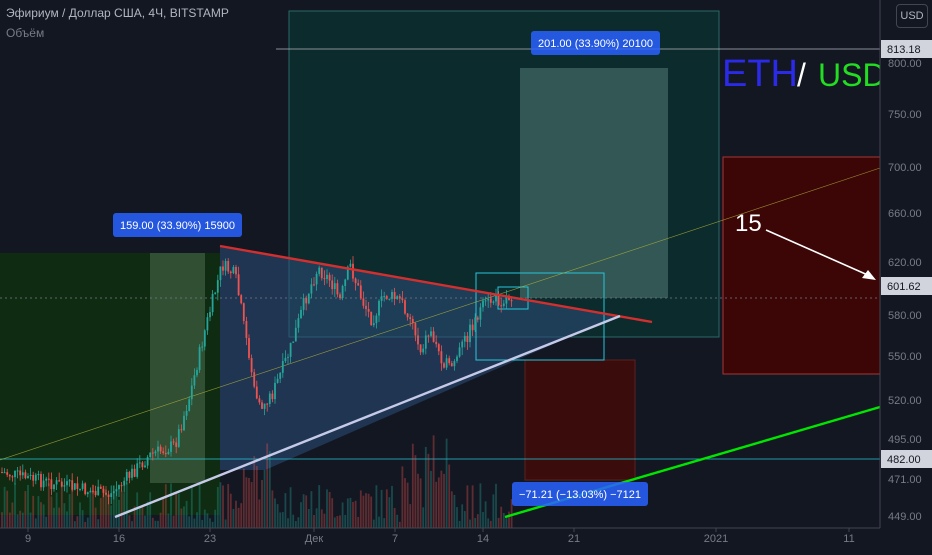  I want to click on long-zone-light, so click(177, 368).